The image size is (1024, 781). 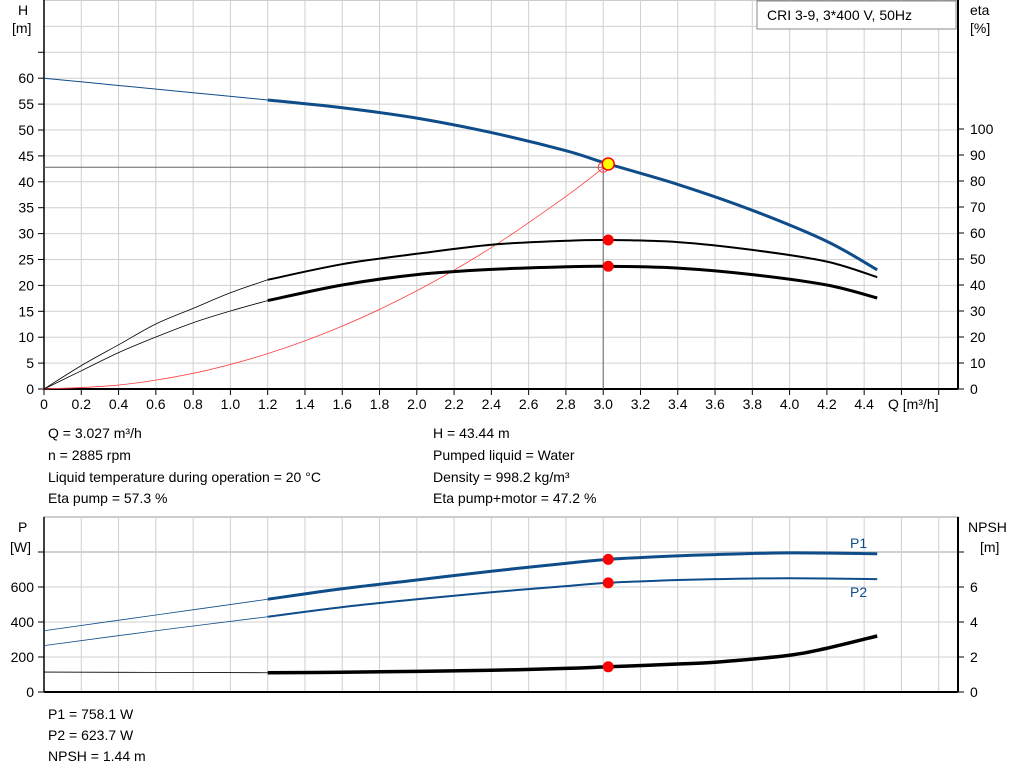 I want to click on y-right-tick-label: 80, so click(x=978, y=181).